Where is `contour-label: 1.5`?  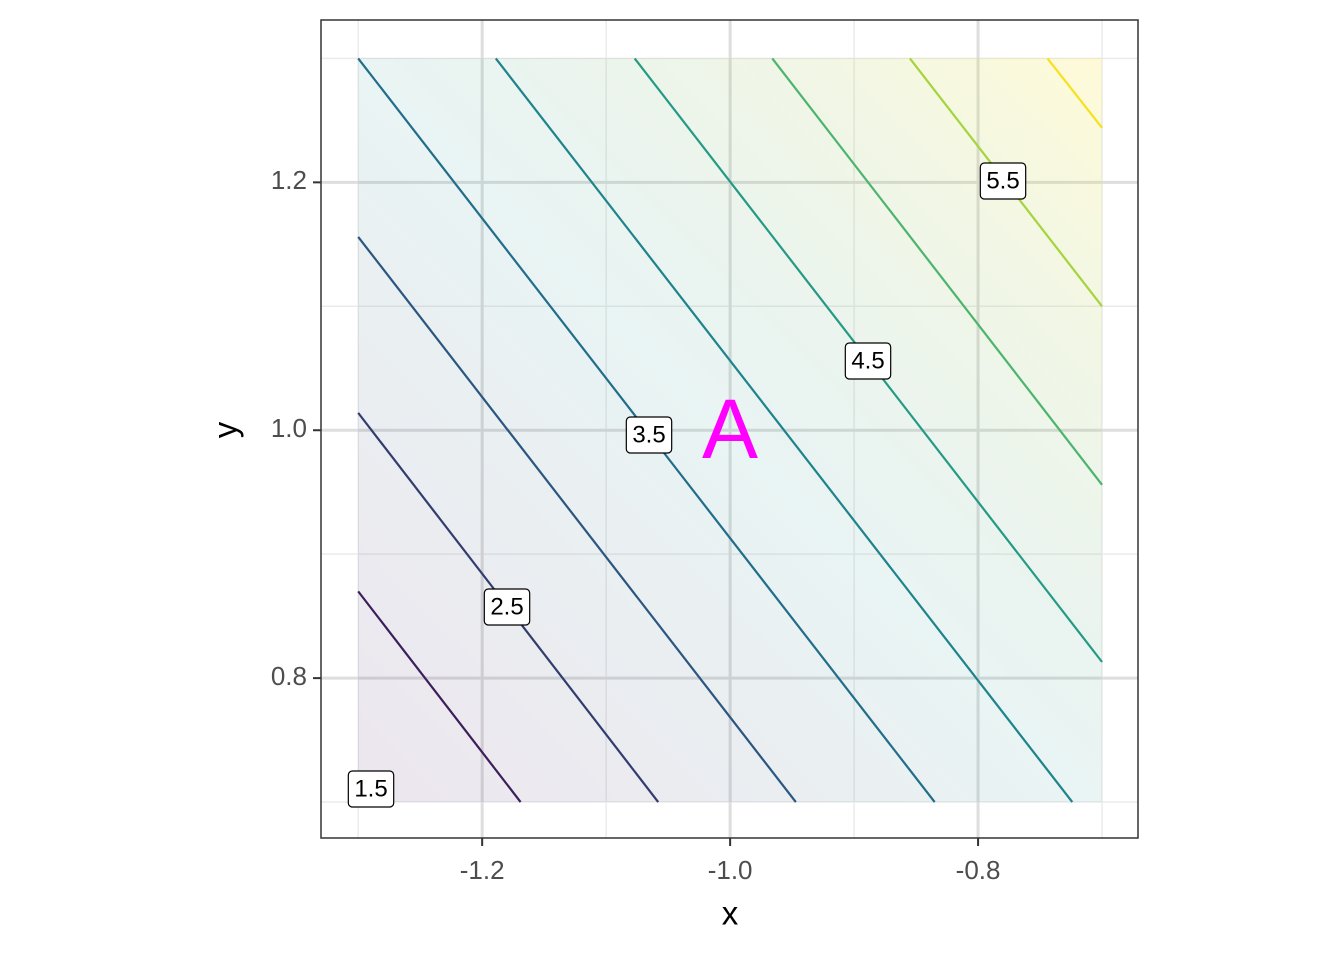 contour-label: 1.5 is located at coordinates (371, 789).